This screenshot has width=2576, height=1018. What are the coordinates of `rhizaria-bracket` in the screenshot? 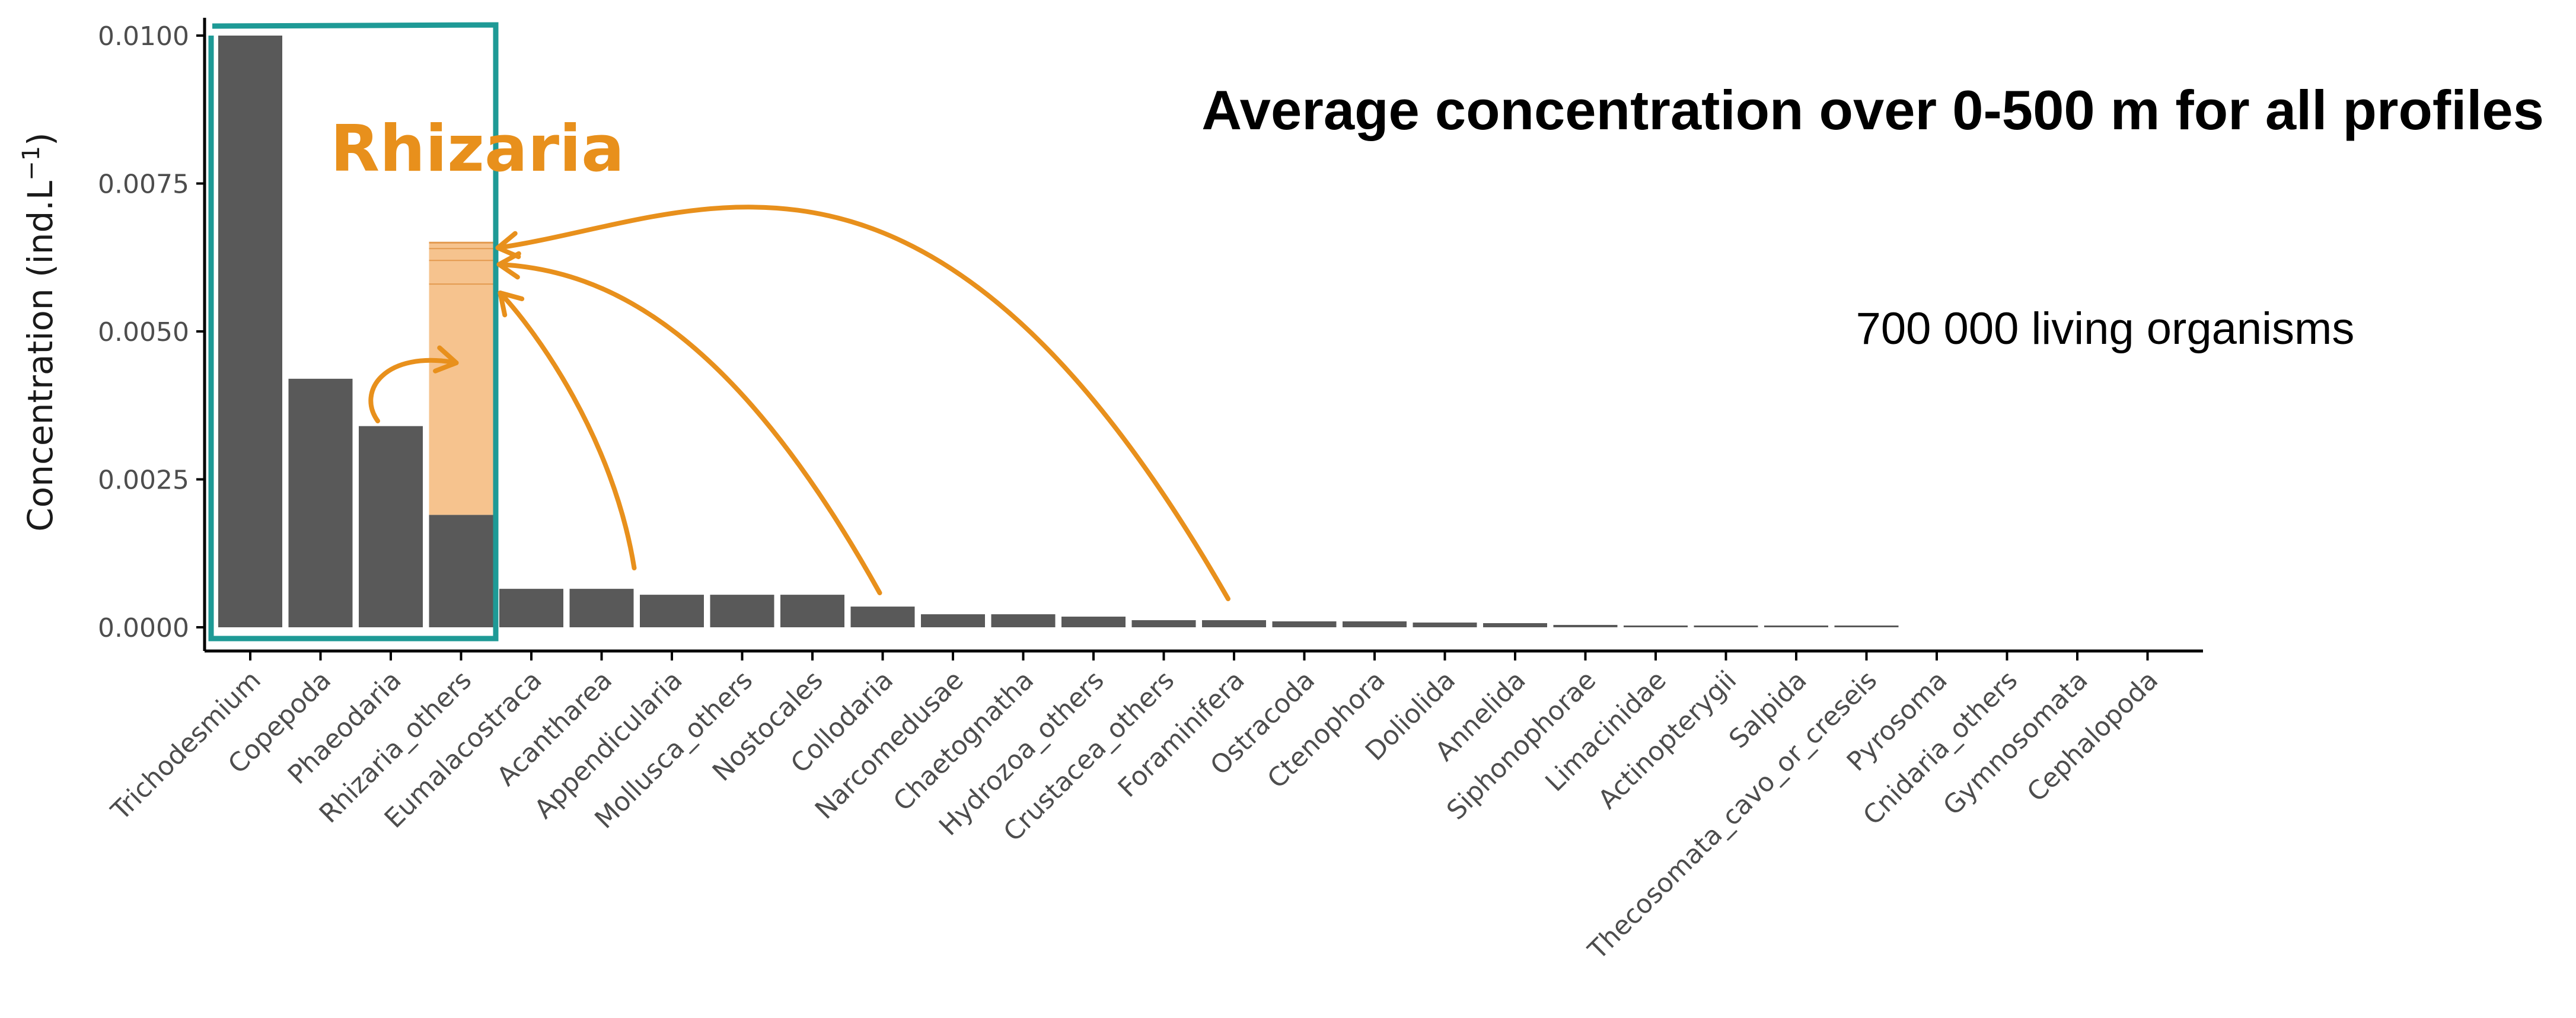 It's located at (353, 332).